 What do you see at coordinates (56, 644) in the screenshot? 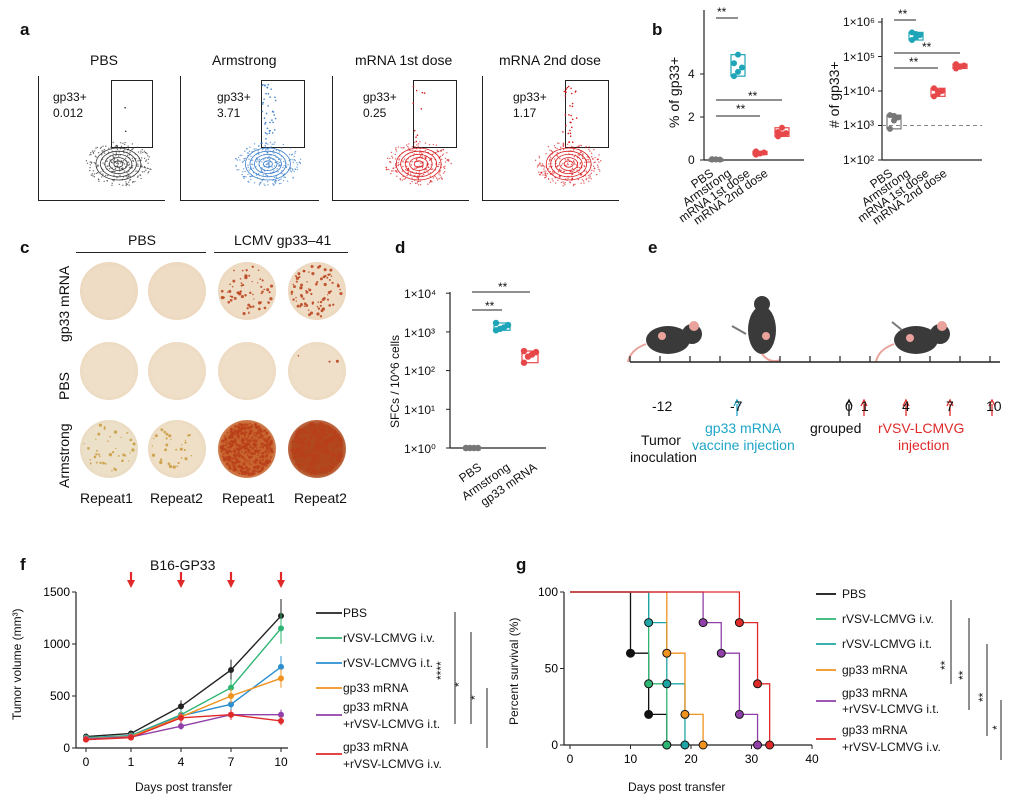
I see `f-ytick-label: 1000` at bounding box center [56, 644].